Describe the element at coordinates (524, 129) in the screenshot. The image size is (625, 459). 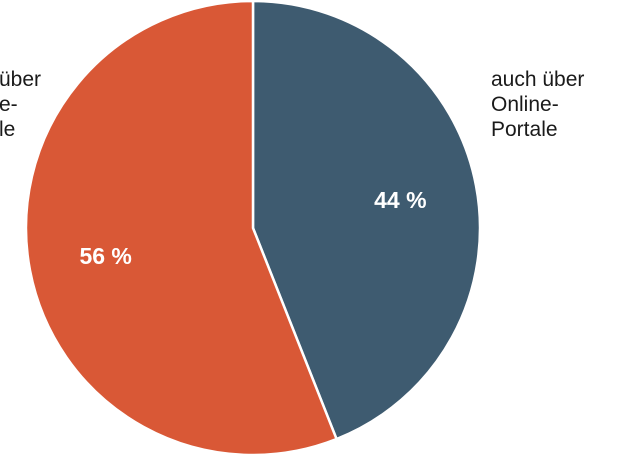
I see `slice-category-label-line: Portale` at that location.